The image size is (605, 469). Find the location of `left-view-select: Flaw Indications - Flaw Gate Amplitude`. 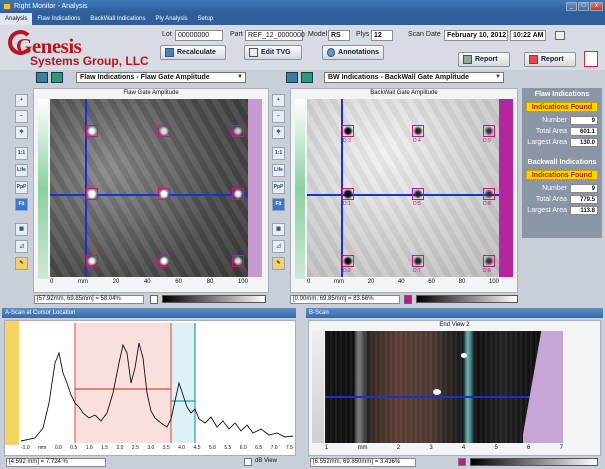

left-view-select: Flaw Indications - Flaw Gate Amplitude is located at coordinates (161, 77).